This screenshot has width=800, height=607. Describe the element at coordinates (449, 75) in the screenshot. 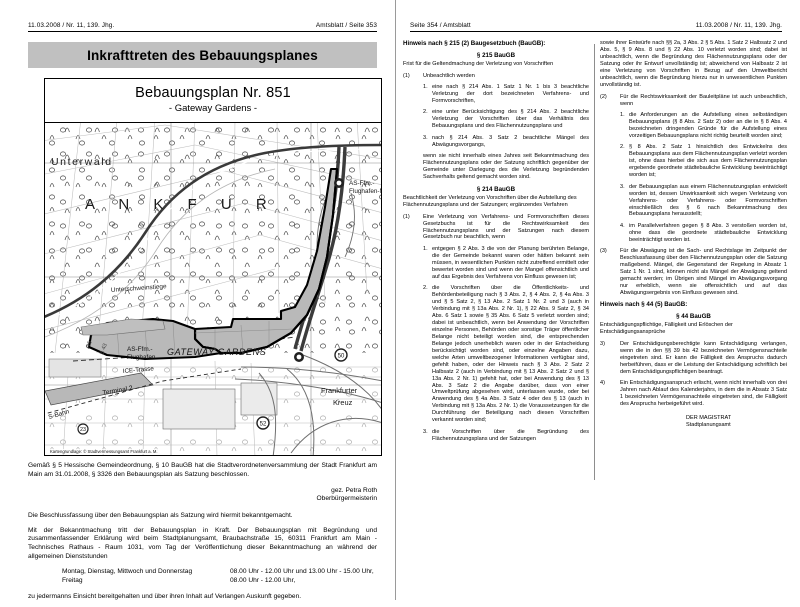

I see `clause-text: Unbeachtlich werden` at that location.